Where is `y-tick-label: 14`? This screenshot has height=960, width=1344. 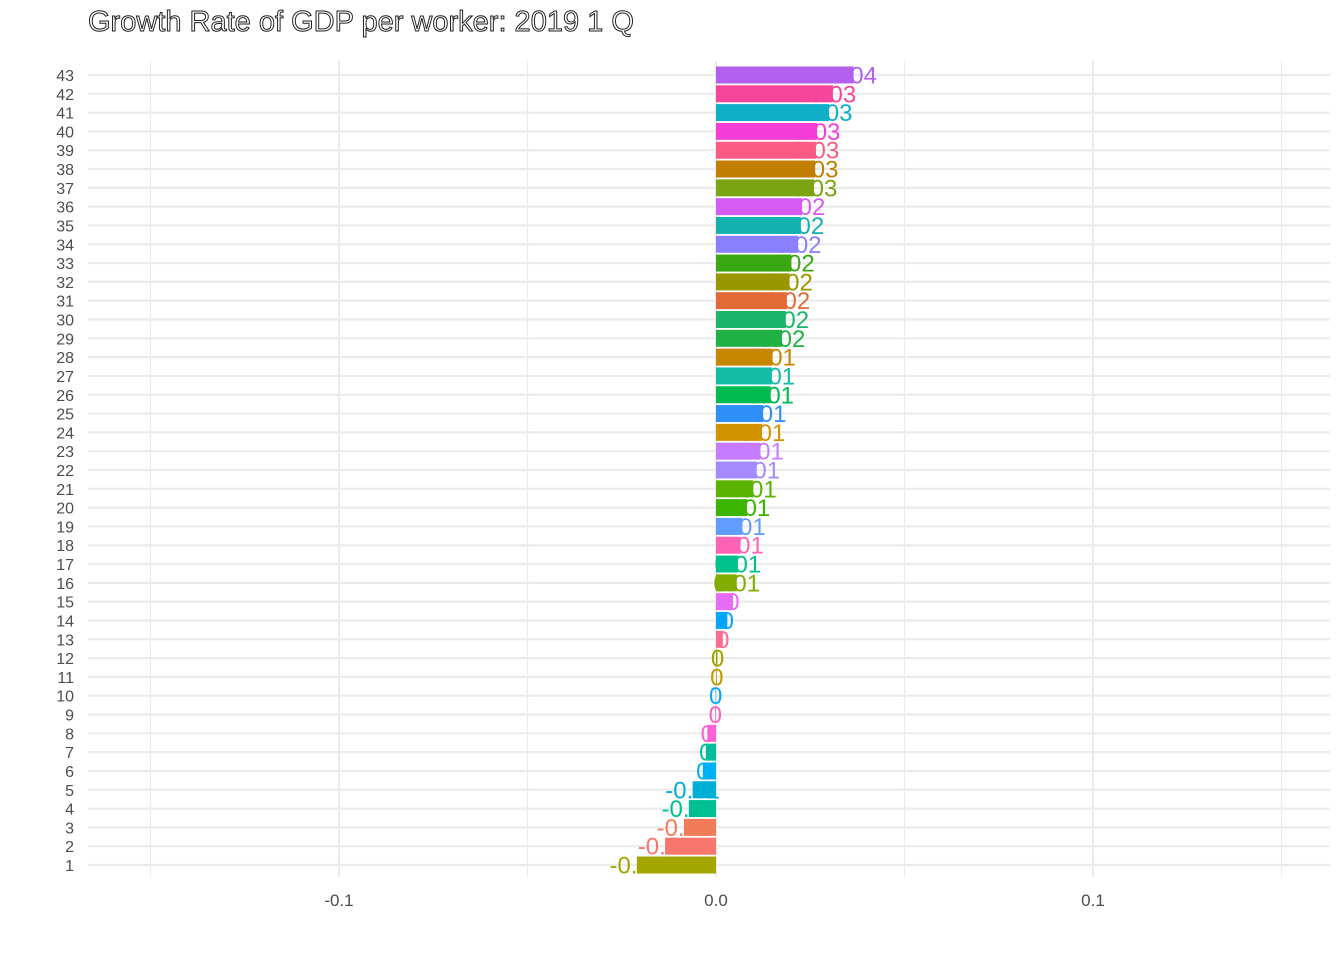 y-tick-label: 14 is located at coordinates (65, 621).